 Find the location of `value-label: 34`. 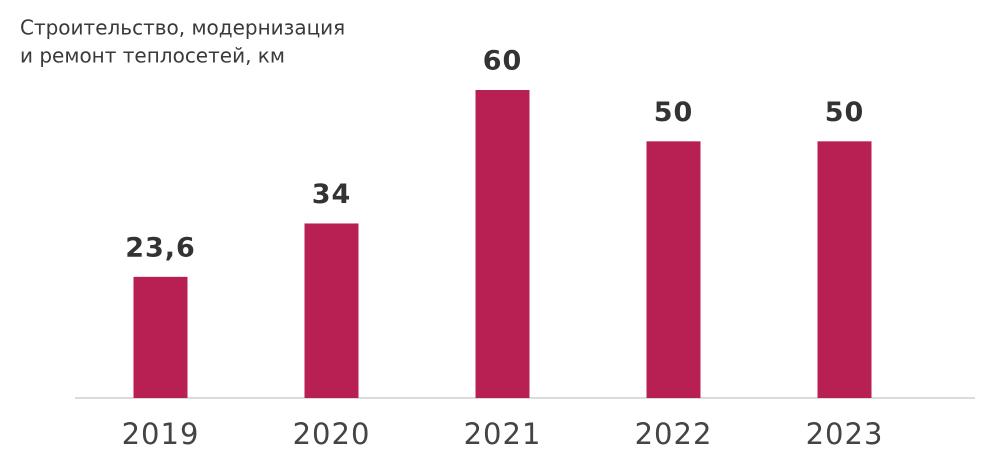

value-label: 34 is located at coordinates (332, 194).